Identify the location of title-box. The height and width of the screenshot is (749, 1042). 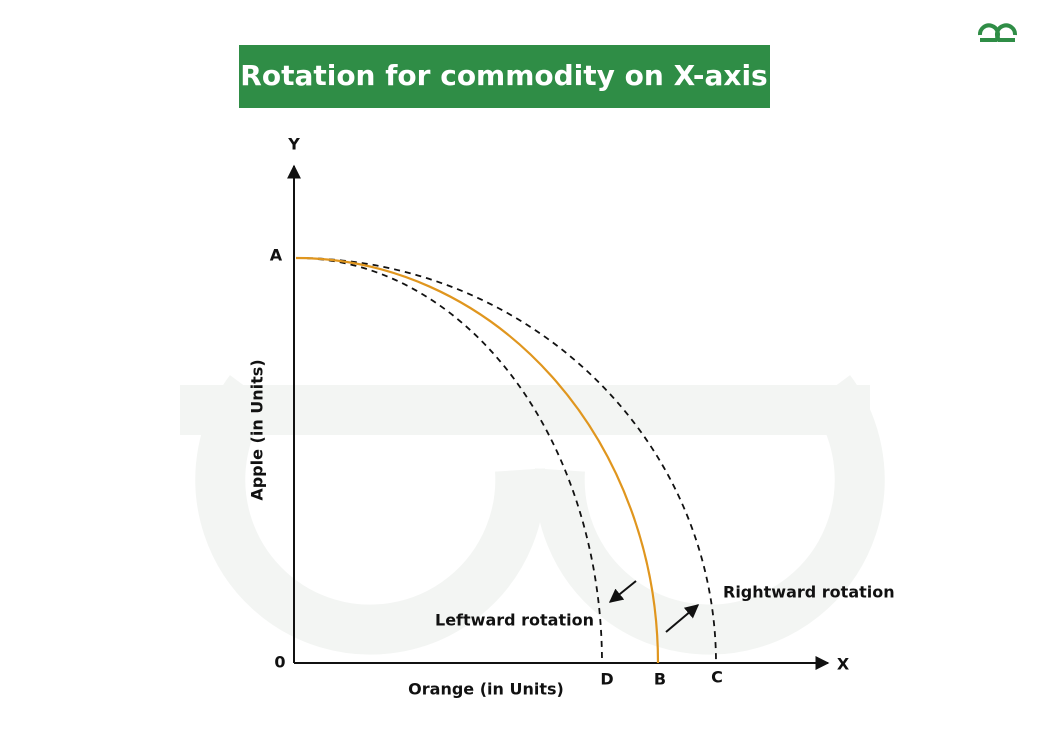
(504, 76).